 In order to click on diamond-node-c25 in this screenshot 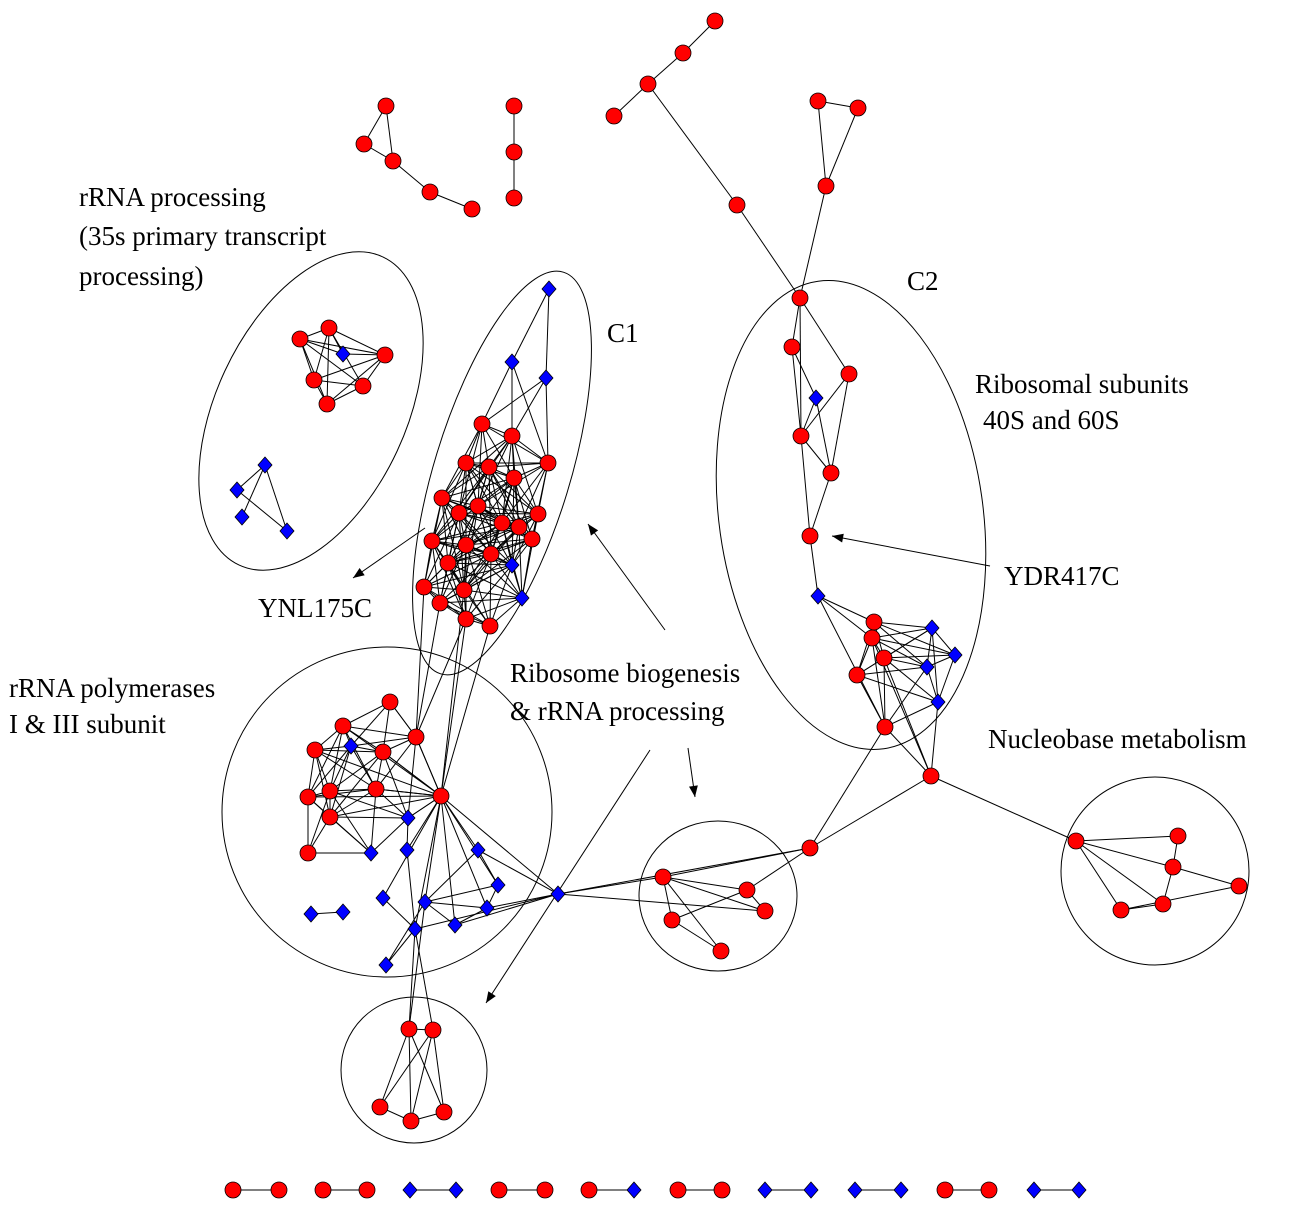, I will do `click(522, 598)`.